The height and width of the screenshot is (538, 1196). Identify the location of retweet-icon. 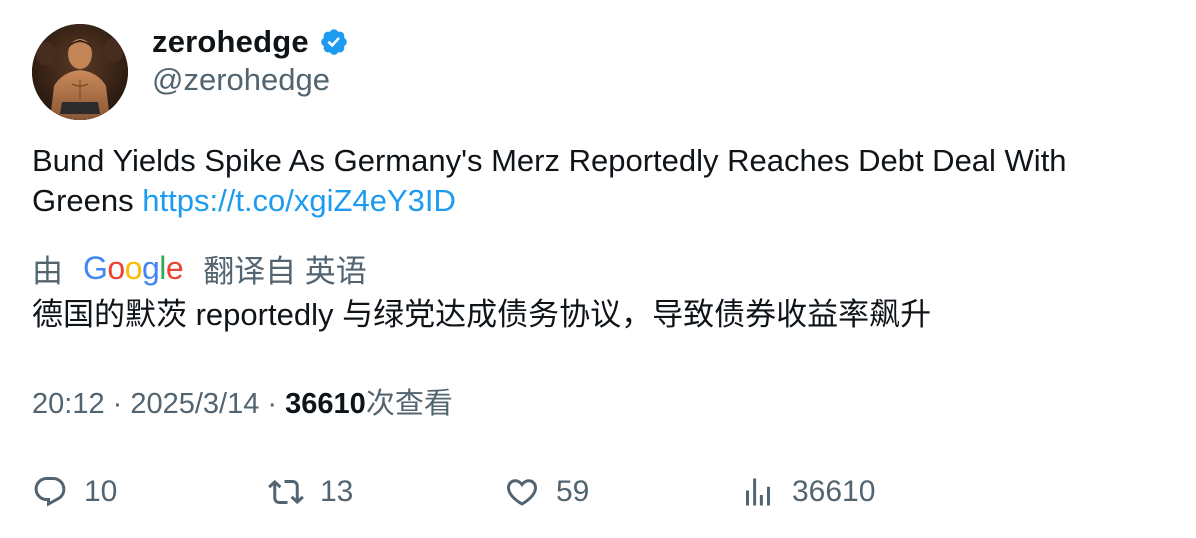
(286, 492).